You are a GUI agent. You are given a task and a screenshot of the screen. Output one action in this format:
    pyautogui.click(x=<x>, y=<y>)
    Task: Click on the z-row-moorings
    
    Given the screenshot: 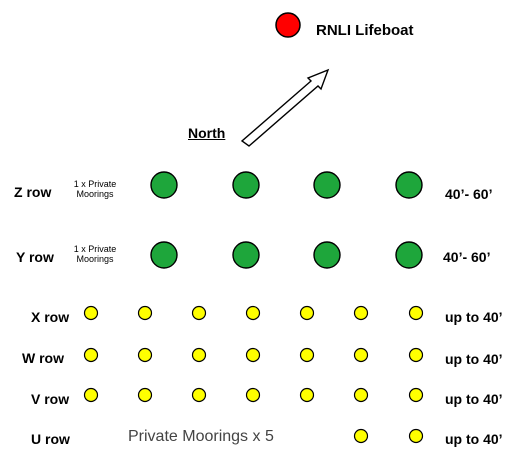 What is the action you would take?
    pyautogui.click(x=286, y=185)
    